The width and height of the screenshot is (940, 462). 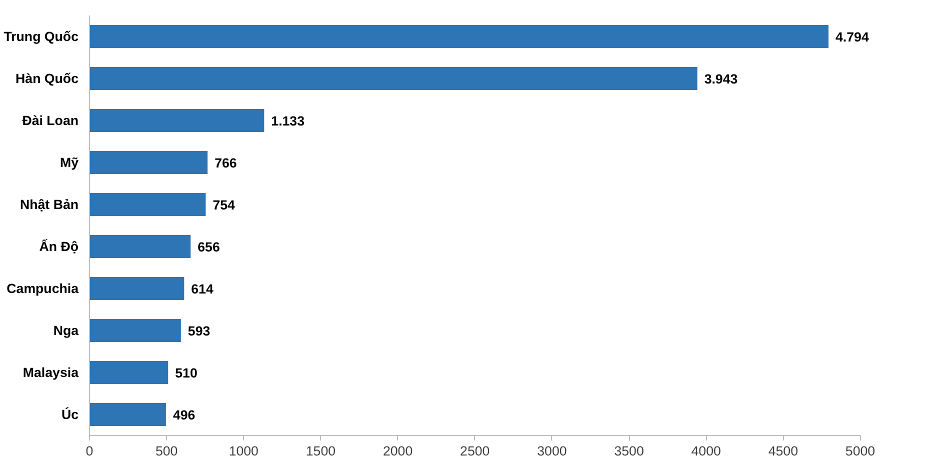 I want to click on y-tick-label: Úc, so click(x=70, y=414).